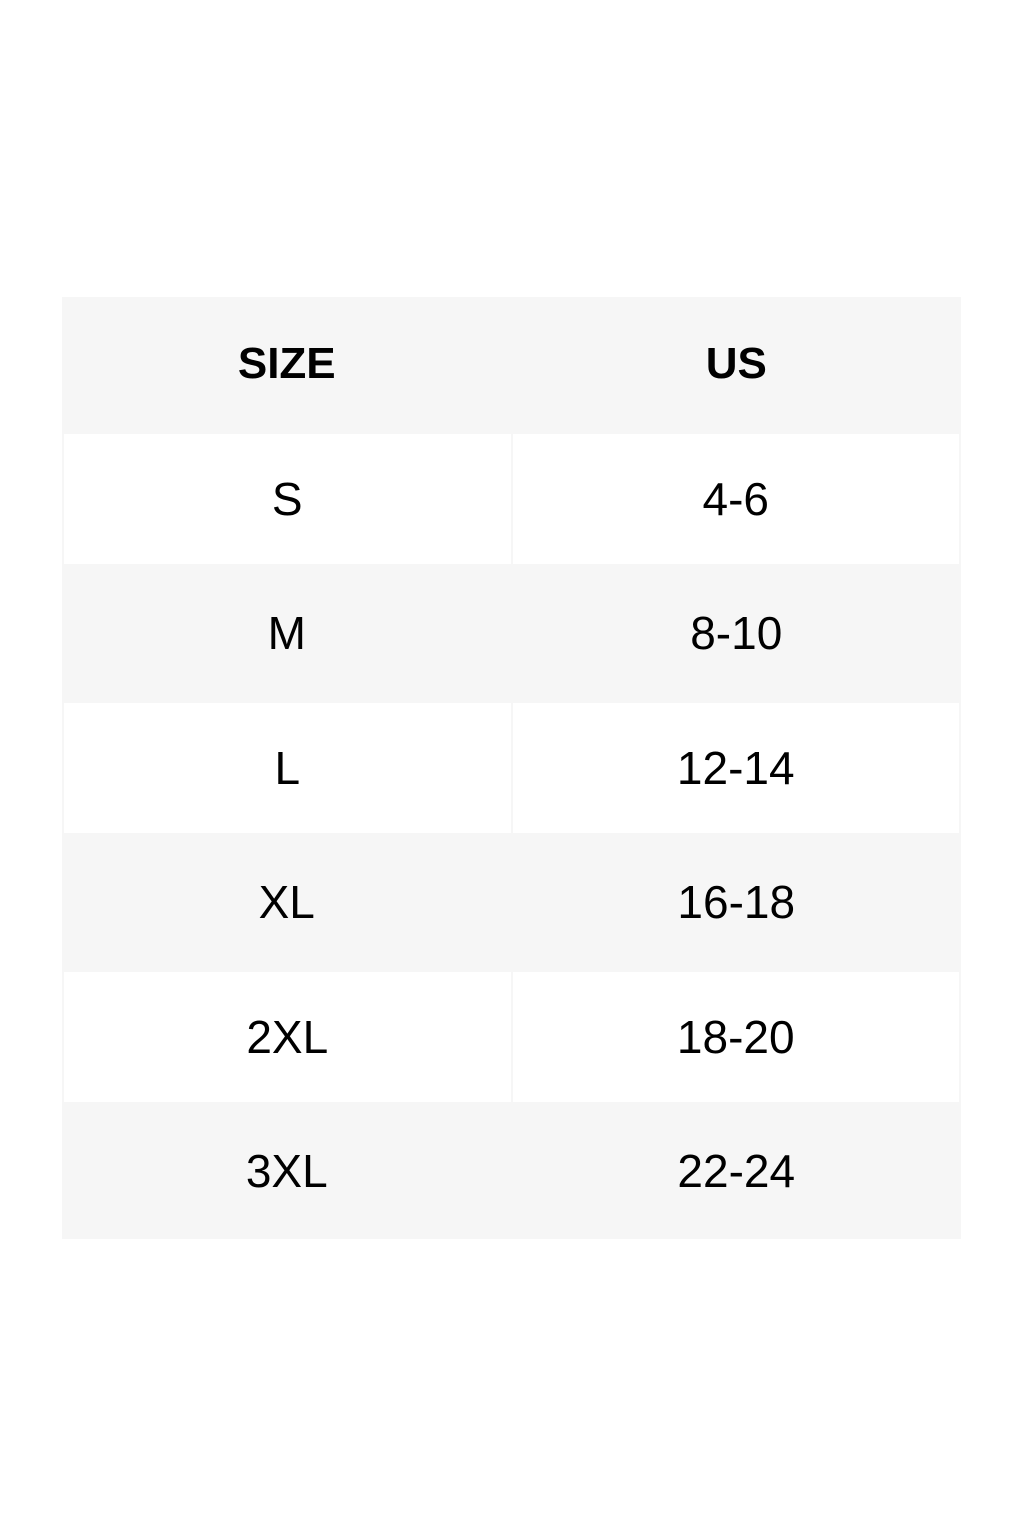  Describe the element at coordinates (287, 1036) in the screenshot. I see `size-cell: 2XL` at that location.